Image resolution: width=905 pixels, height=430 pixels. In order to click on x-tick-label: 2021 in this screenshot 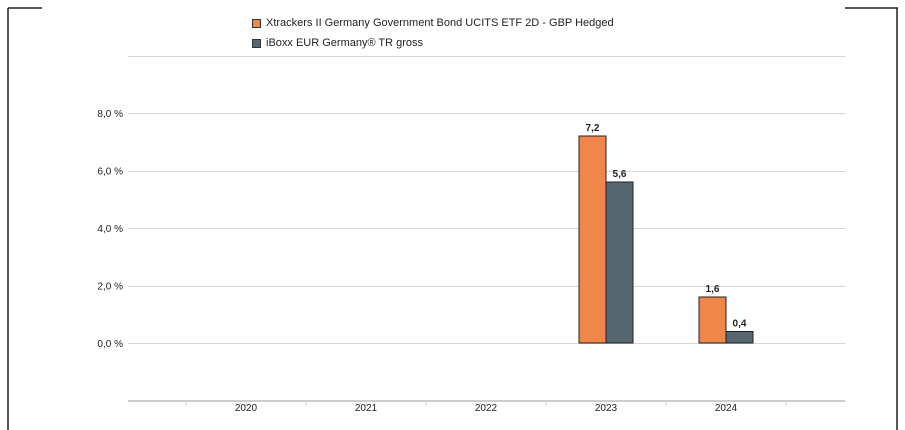, I will do `click(366, 408)`.